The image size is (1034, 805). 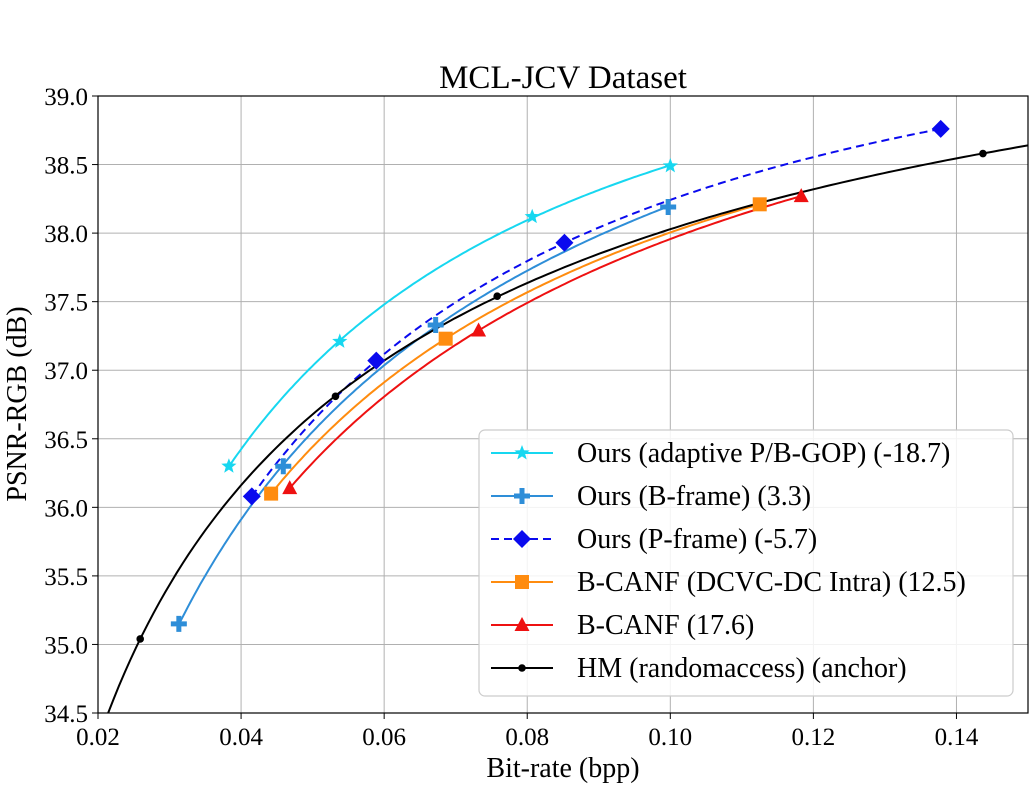 I want to click on y-axis-label: PSNR-RGB (dB), so click(x=17, y=403).